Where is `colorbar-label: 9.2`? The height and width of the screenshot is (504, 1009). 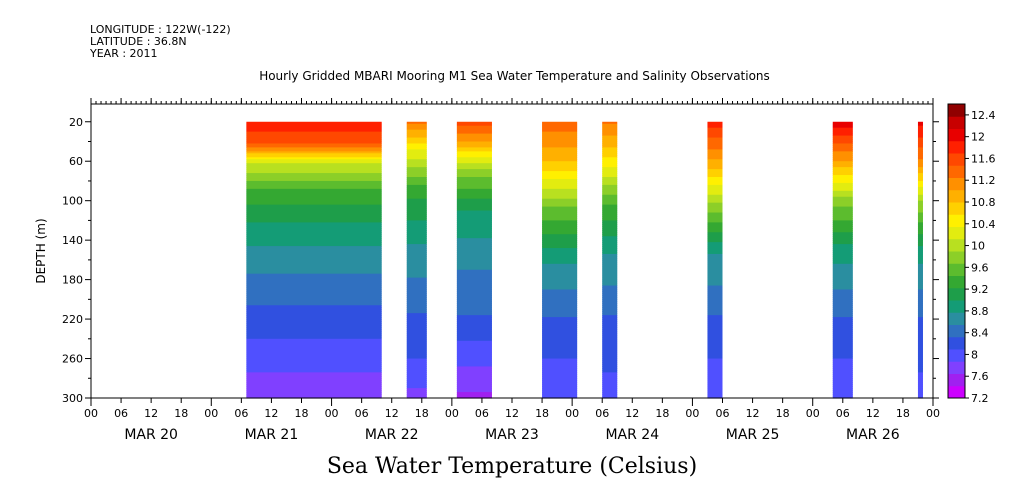 colorbar-label: 9.2 is located at coordinates (980, 289).